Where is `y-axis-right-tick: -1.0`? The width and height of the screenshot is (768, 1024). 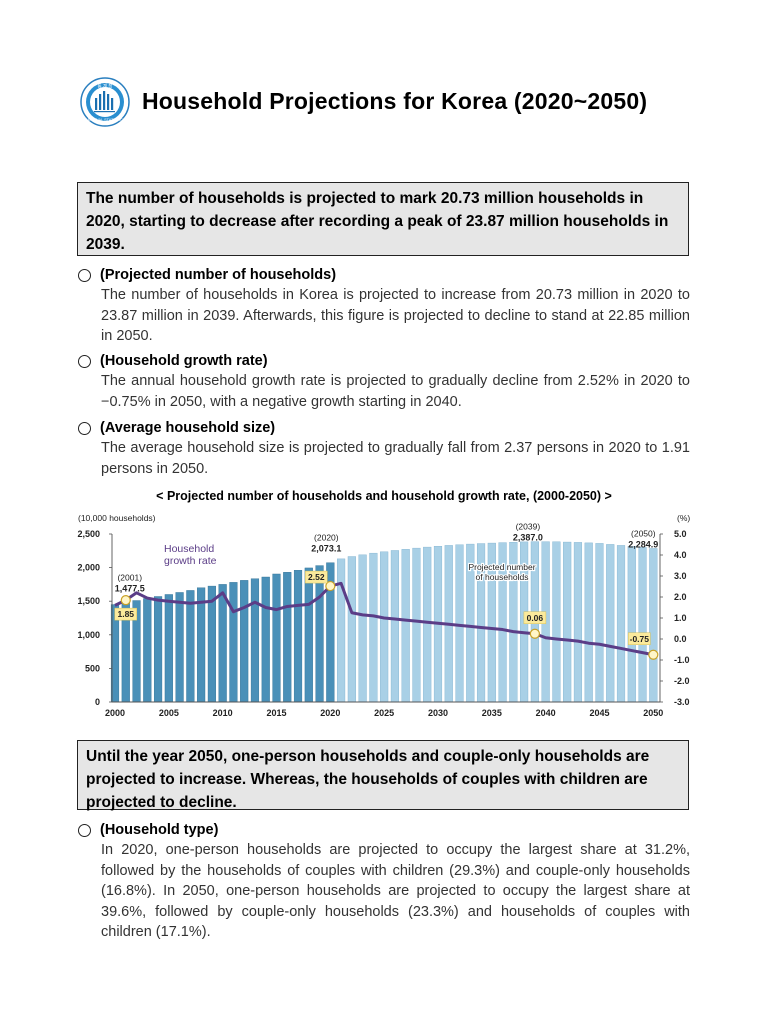
y-axis-right-tick: -1.0 is located at coordinates (682, 660).